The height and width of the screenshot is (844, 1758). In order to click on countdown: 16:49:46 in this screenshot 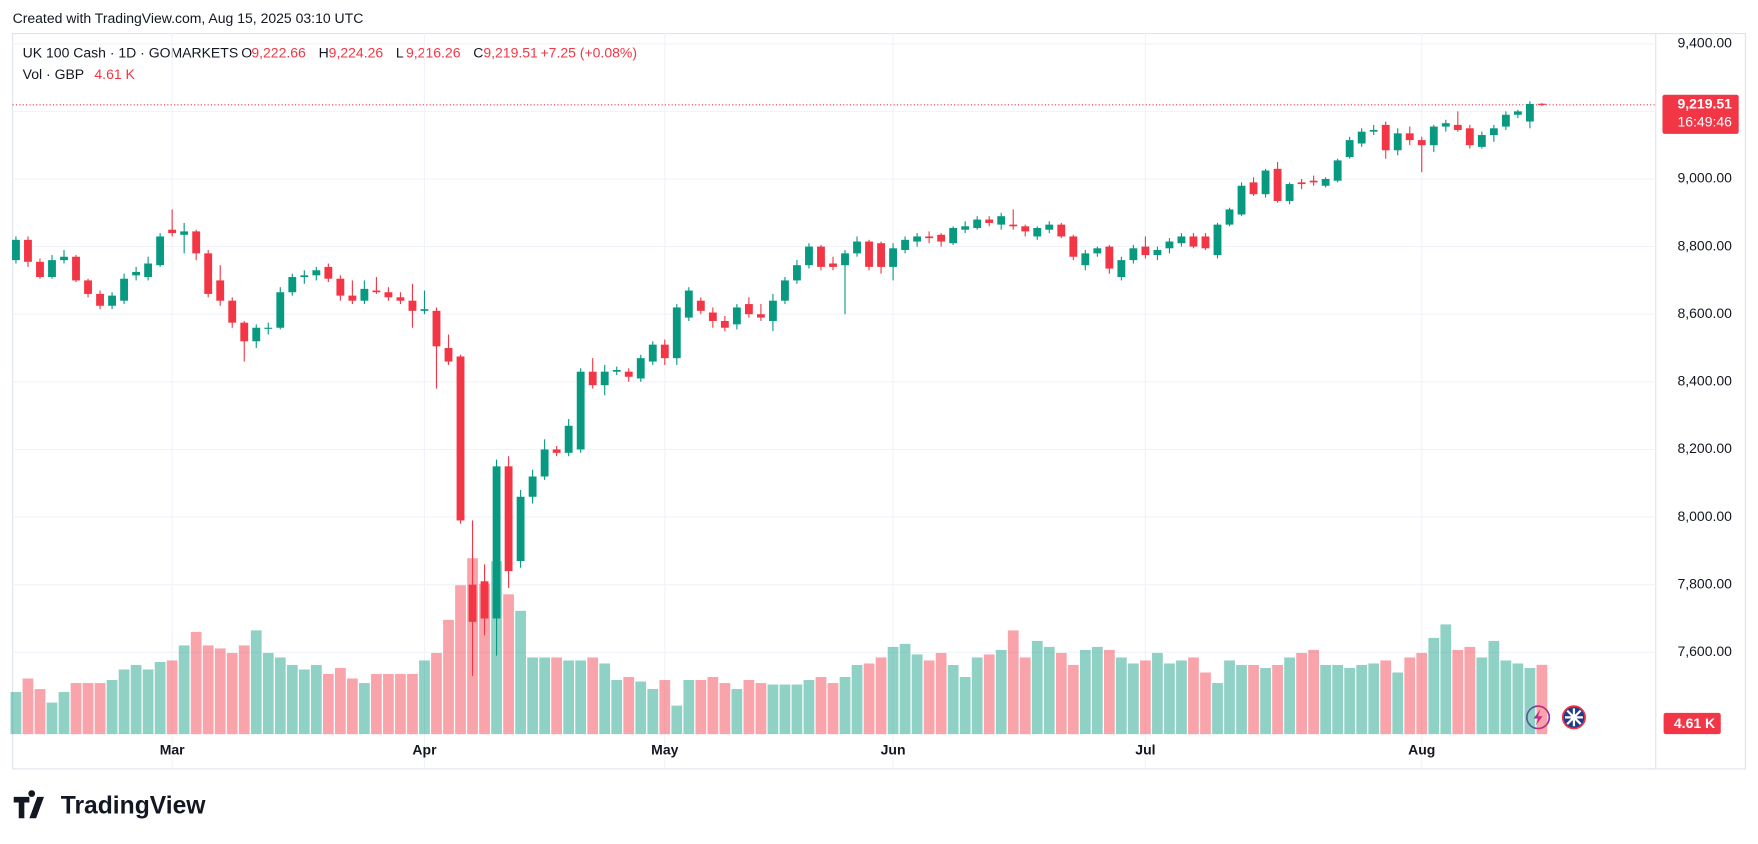, I will do `click(1704, 121)`.